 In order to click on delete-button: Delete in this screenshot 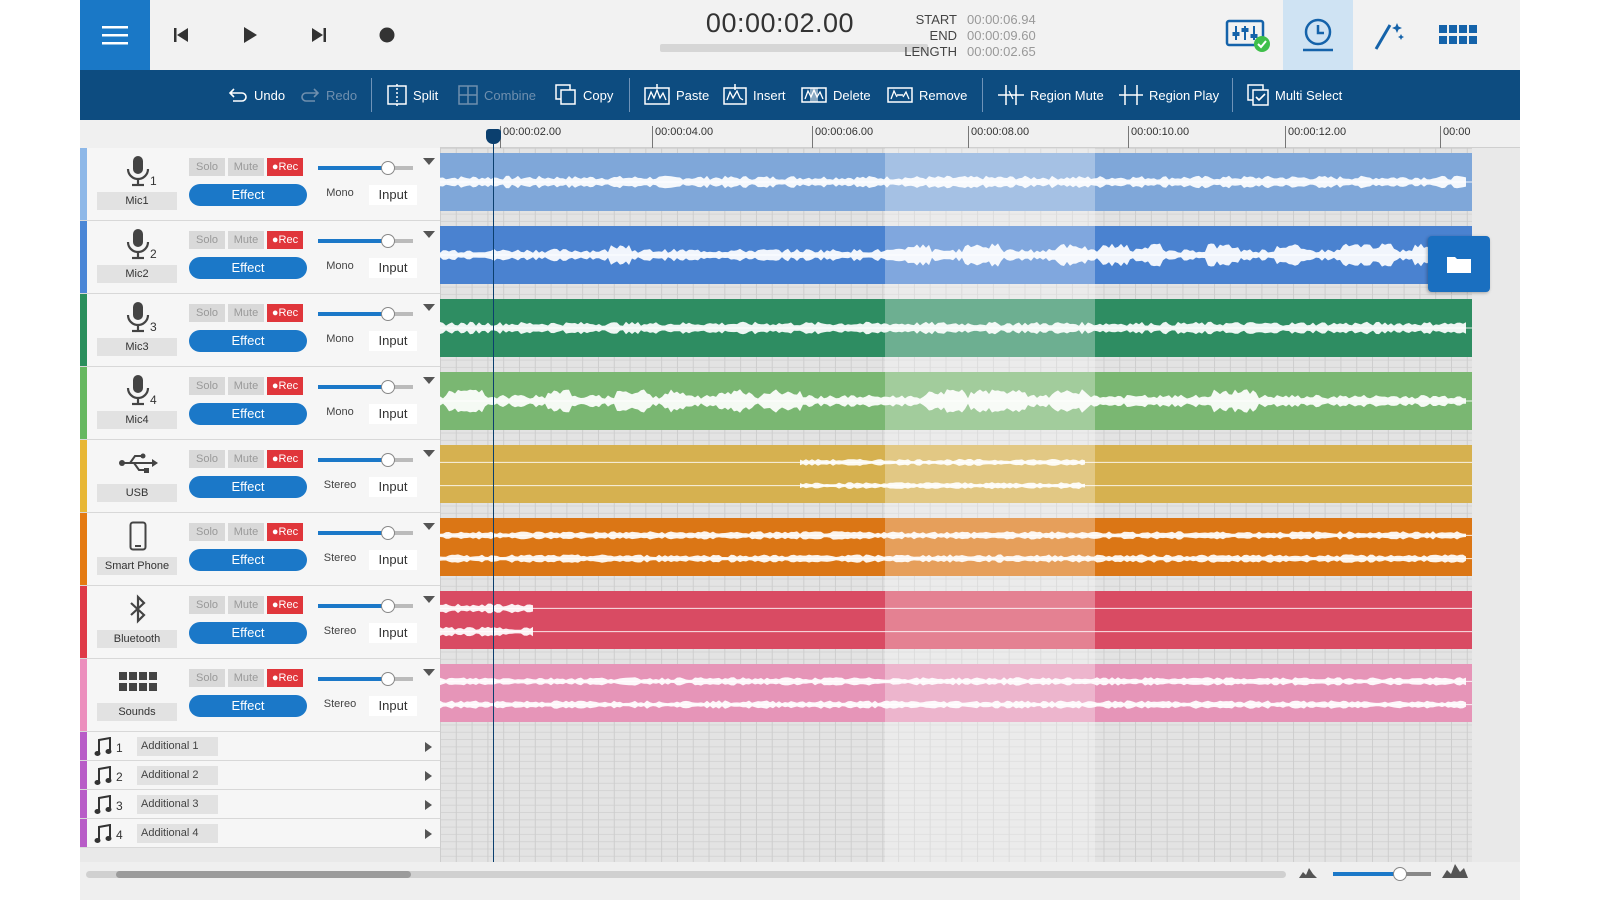, I will do `click(836, 95)`.